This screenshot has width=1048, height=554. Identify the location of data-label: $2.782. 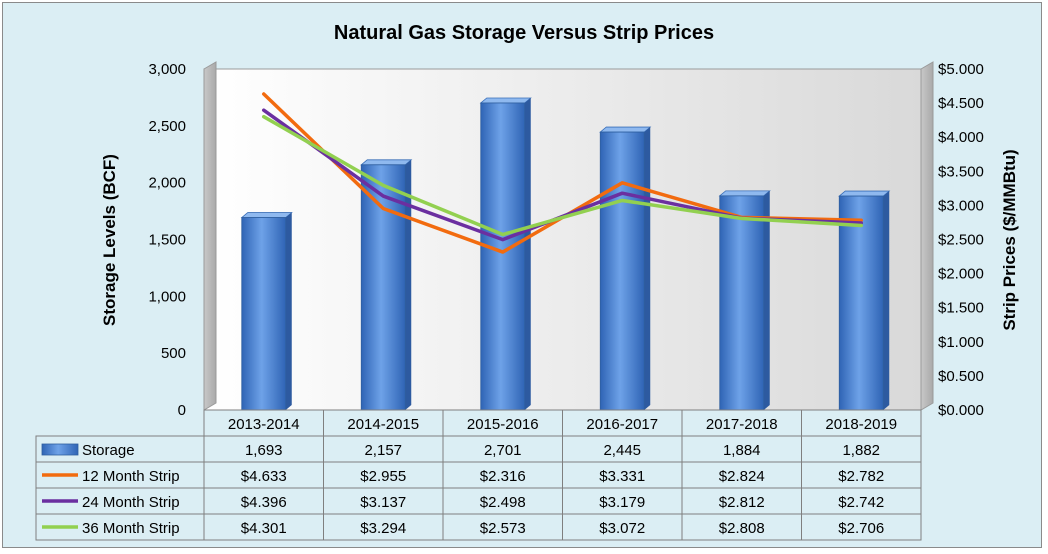
(861, 476).